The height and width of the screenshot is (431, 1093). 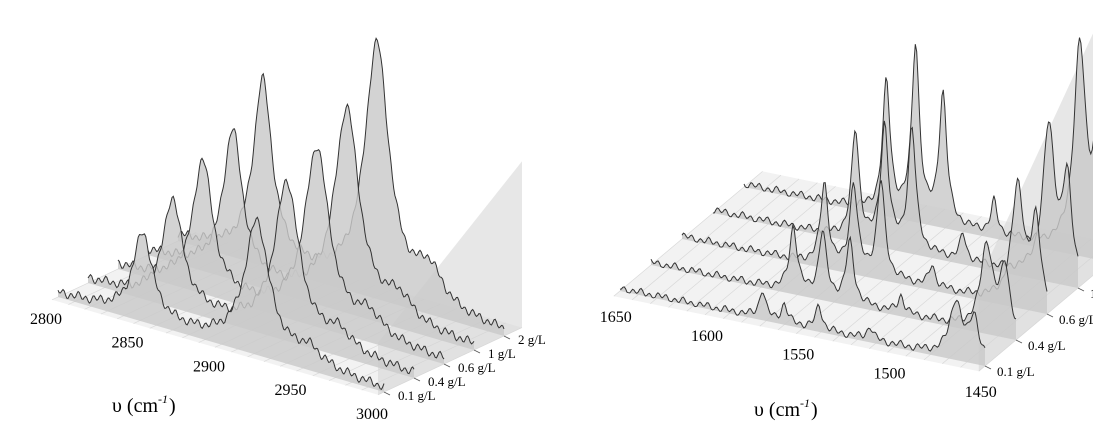 What do you see at coordinates (616, 317) in the screenshot?
I see `right-x-tick-1650: 1650` at bounding box center [616, 317].